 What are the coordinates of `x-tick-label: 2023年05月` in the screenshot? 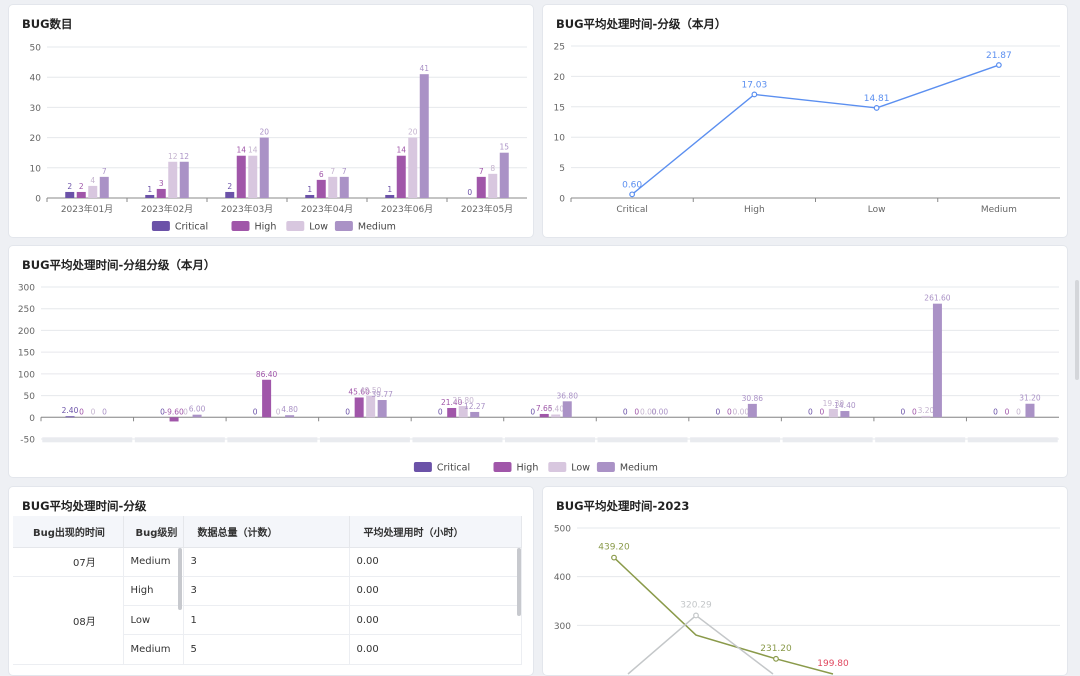 It's located at (487, 209).